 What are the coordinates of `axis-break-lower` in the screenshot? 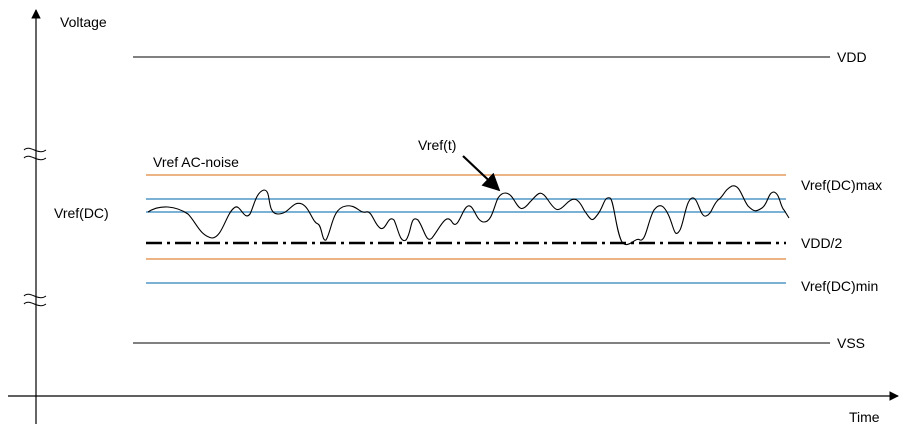 It's located at (35, 300).